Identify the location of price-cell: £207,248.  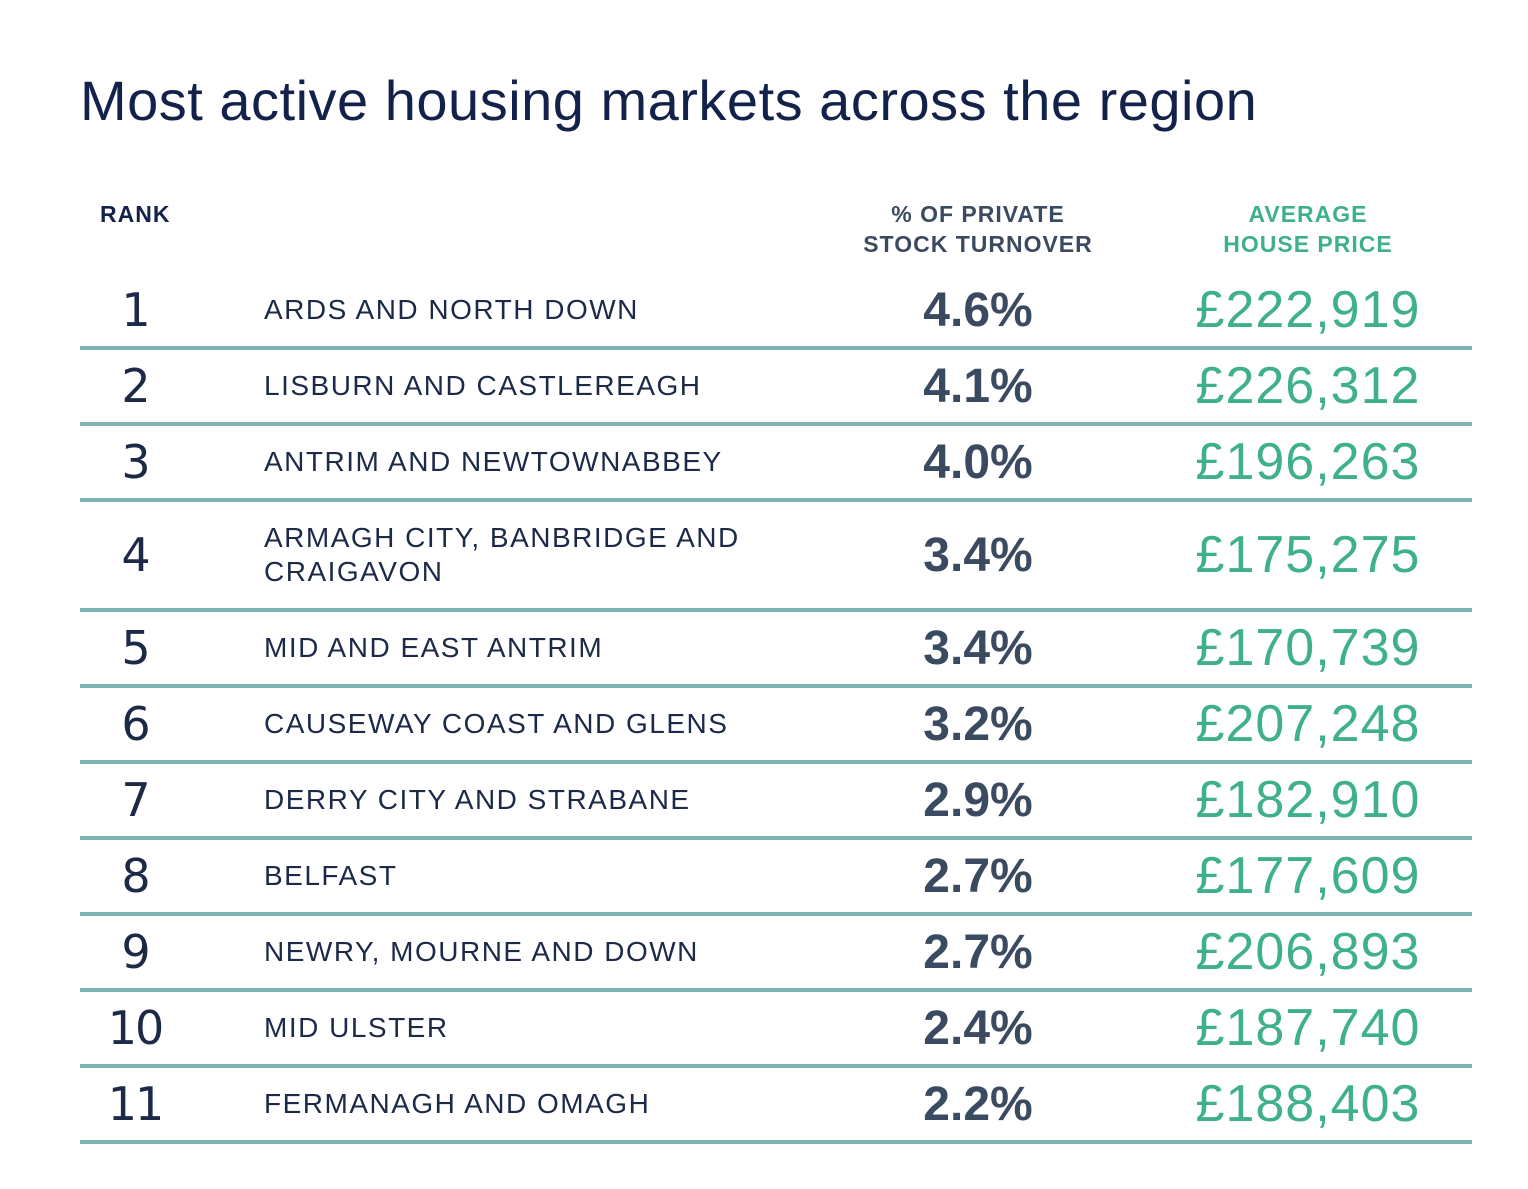
(1308, 724).